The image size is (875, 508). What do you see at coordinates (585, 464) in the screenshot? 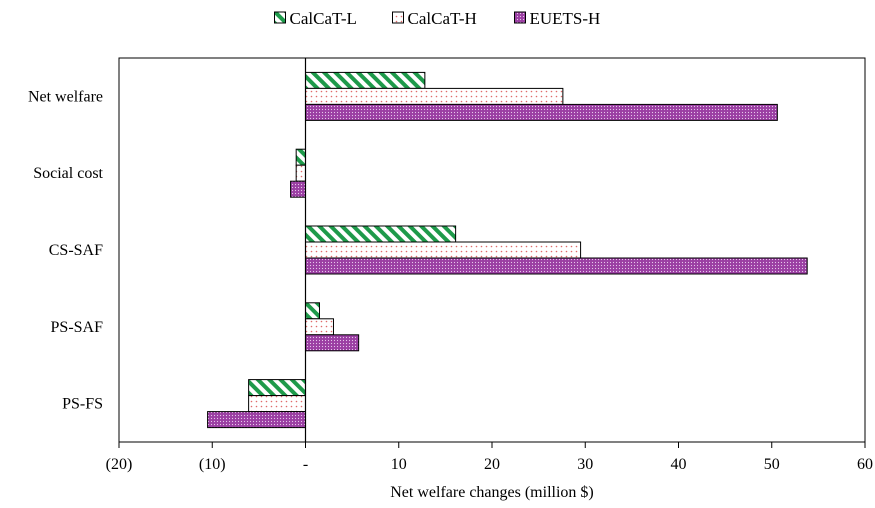
I see `x-tick-label: 30` at bounding box center [585, 464].